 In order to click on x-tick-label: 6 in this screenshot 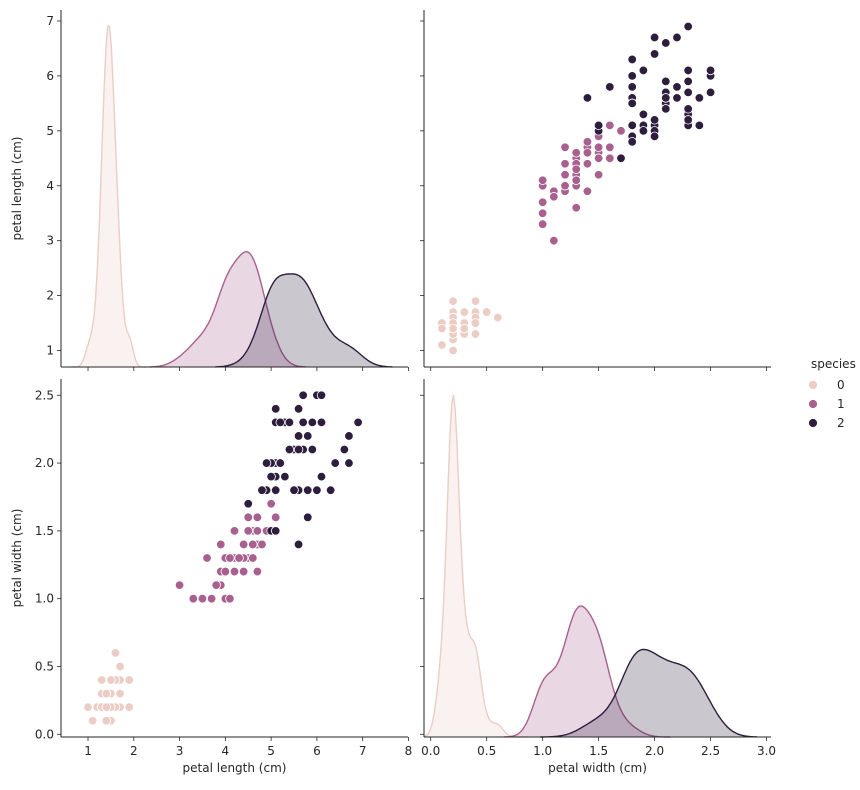, I will do `click(317, 751)`.